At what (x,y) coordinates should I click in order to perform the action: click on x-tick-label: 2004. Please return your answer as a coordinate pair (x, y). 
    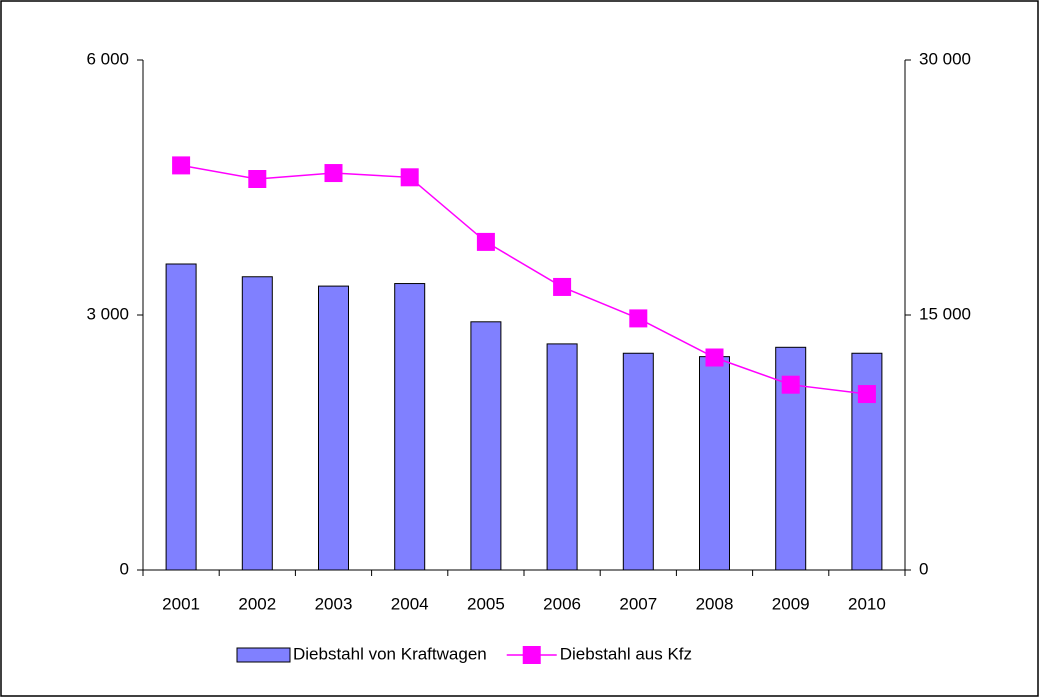
    Looking at the image, I should click on (410, 603).